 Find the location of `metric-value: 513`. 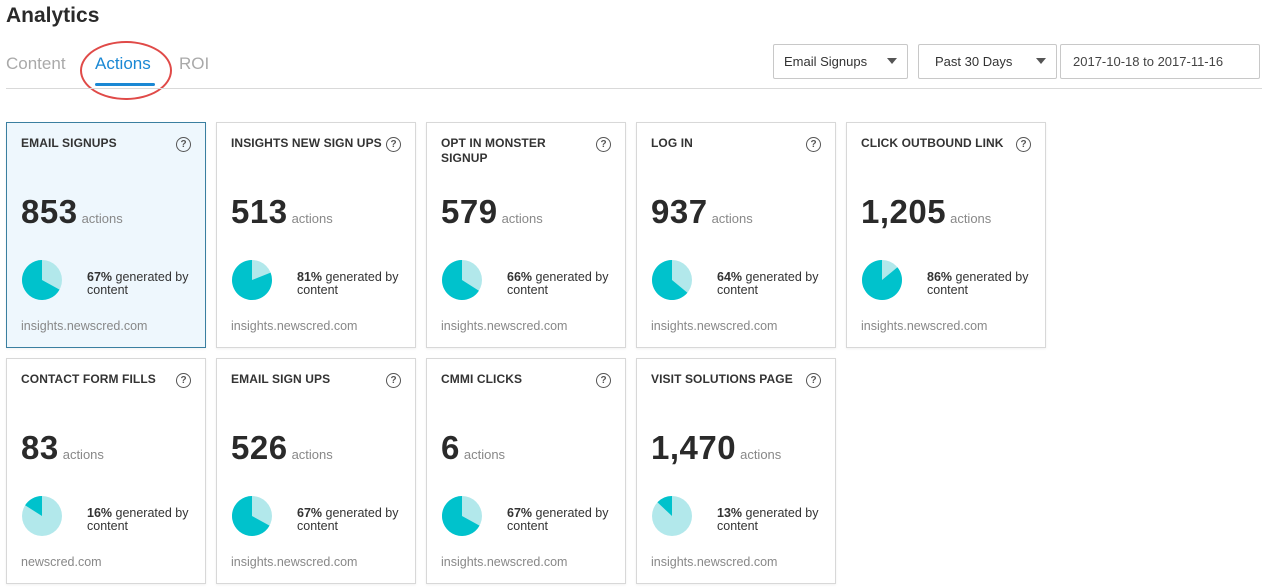

metric-value: 513 is located at coordinates (259, 211).